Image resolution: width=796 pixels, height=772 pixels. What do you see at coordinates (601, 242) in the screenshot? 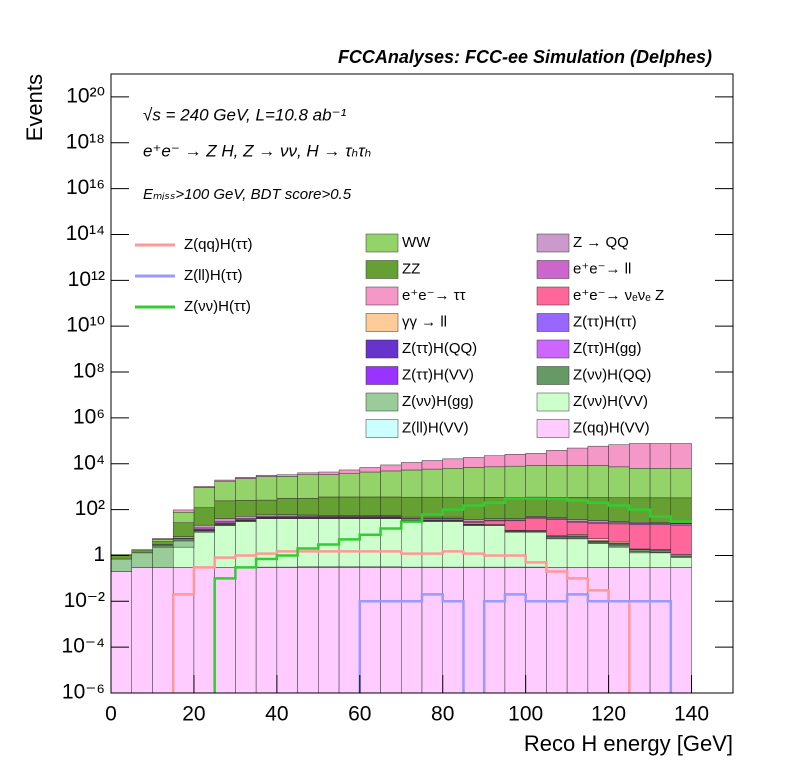
I see `legend-label: Z → QQ` at bounding box center [601, 242].